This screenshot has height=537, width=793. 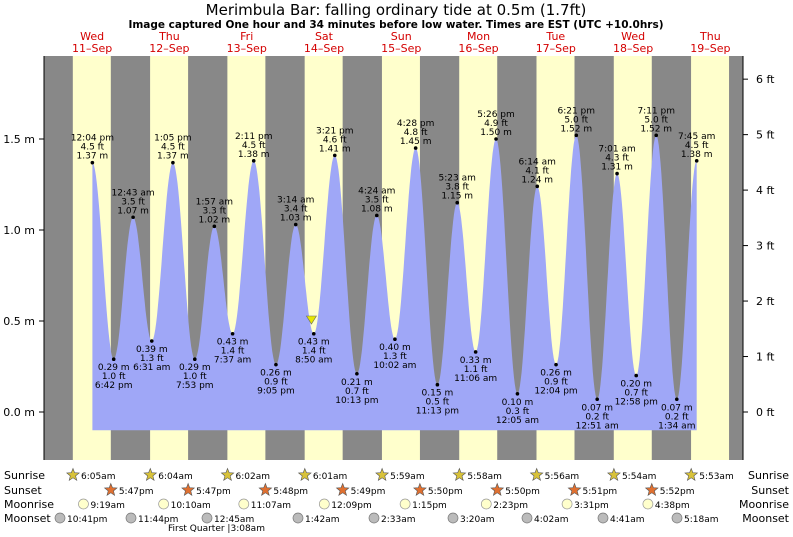 I want to click on low-tide-metres: 0.40 m, so click(x=395, y=348).